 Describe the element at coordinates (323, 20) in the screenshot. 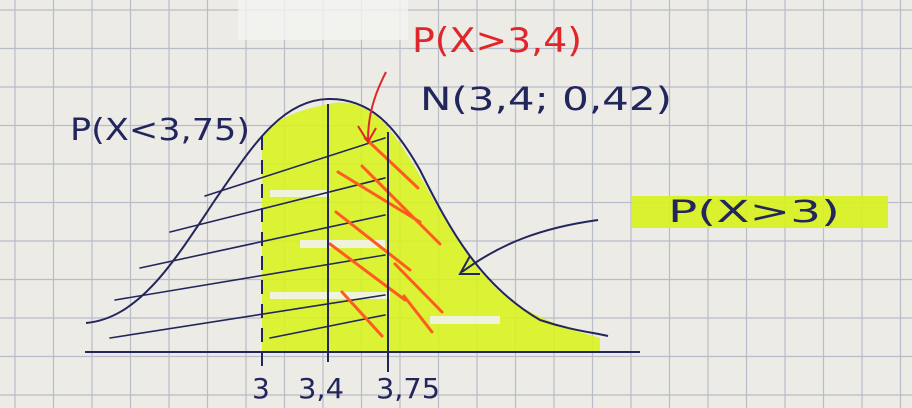

I see `tape-smudge` at that location.